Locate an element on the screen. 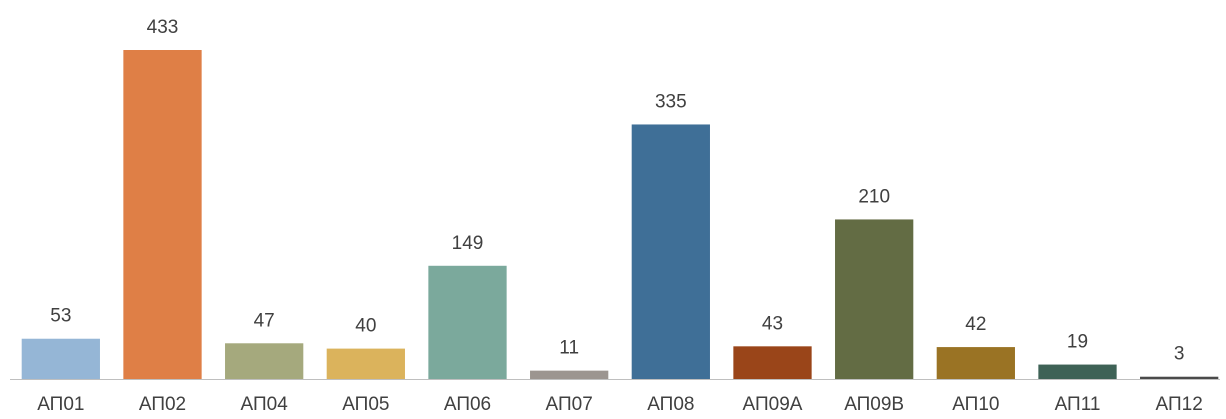  x-tick-label: АП09А is located at coordinates (773, 404).